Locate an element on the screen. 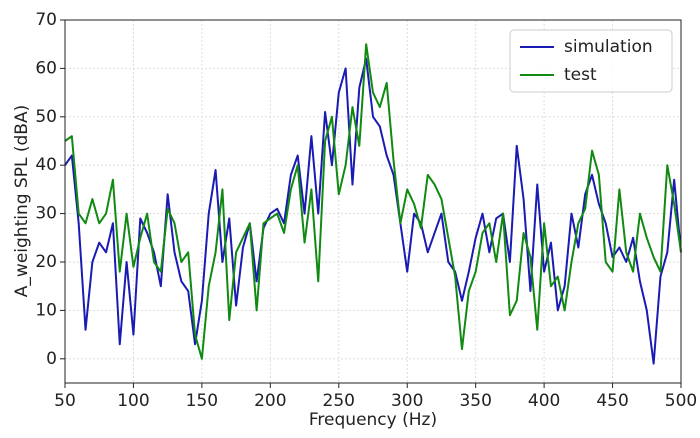 The image size is (700, 438). y-tick-label: 10 is located at coordinates (46, 310).